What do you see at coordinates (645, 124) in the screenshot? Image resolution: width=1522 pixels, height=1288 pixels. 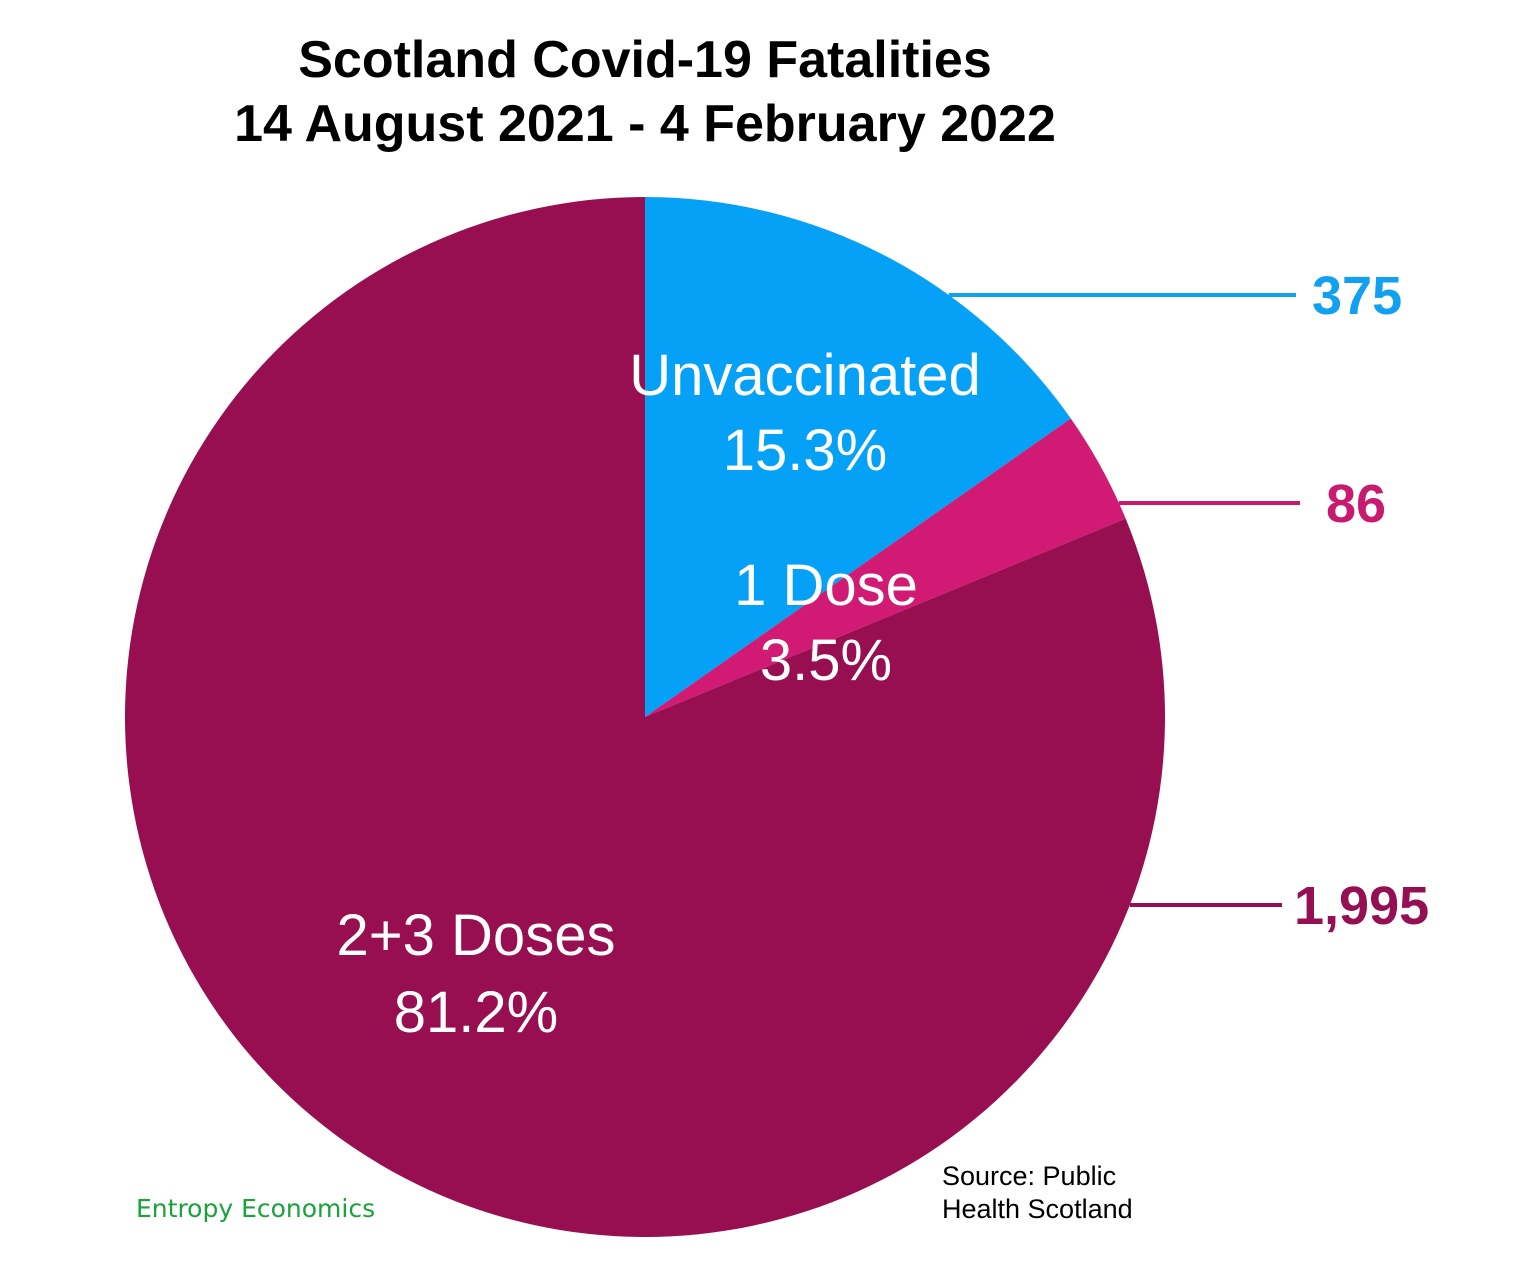 I see `chart-title-line2: 14 August 2021 - 4 February 2022` at bounding box center [645, 124].